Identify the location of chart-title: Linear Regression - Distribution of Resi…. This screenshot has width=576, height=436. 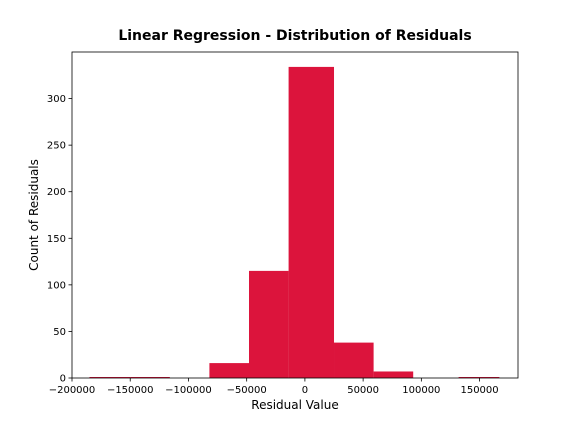
(294, 36).